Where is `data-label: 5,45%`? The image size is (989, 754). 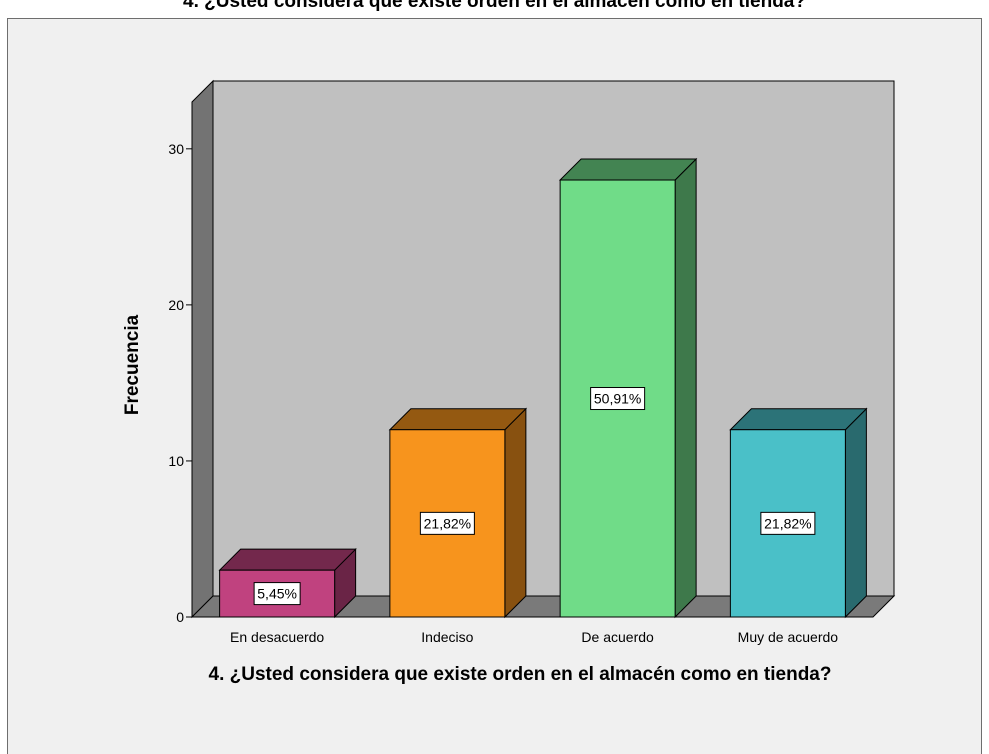 data-label: 5,45% is located at coordinates (277, 594).